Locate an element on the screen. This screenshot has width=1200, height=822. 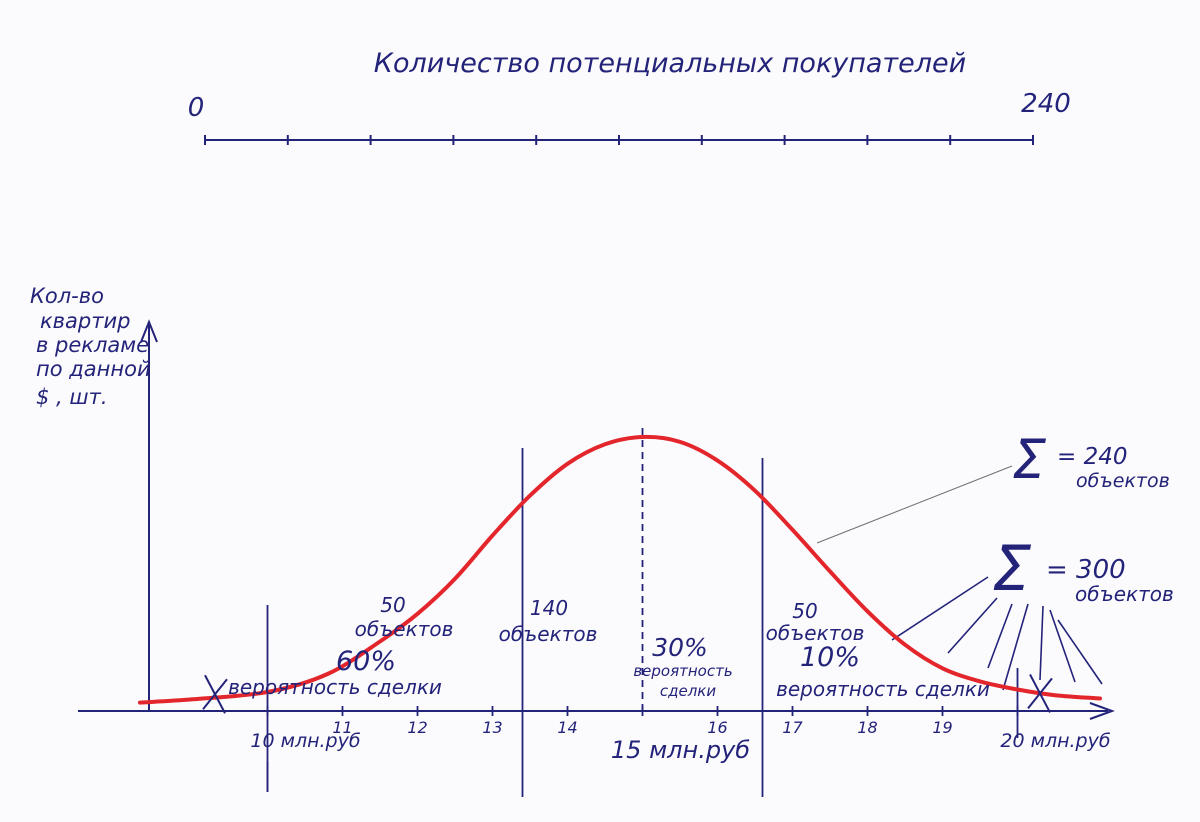
x-tick-label: 14 is located at coordinates (567, 727).